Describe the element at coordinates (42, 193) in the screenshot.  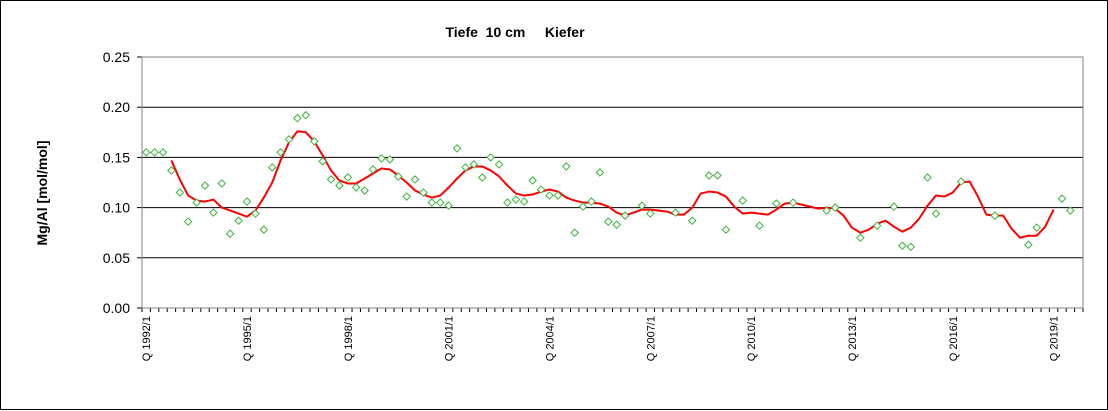
I see `y-axis-label: Mg/Al [mol/mol]` at that location.